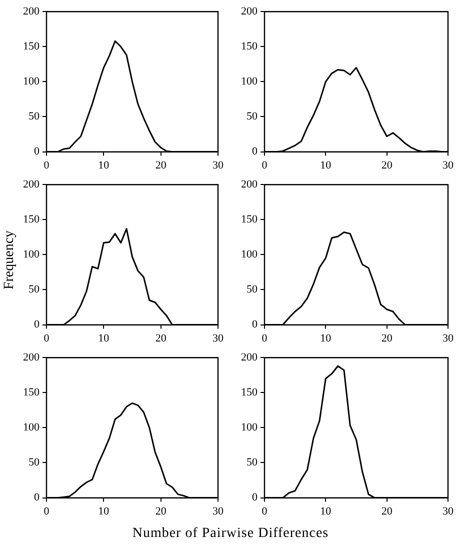  What do you see at coordinates (10, 260) in the screenshot?
I see `y-axis-title: Frequency` at bounding box center [10, 260].